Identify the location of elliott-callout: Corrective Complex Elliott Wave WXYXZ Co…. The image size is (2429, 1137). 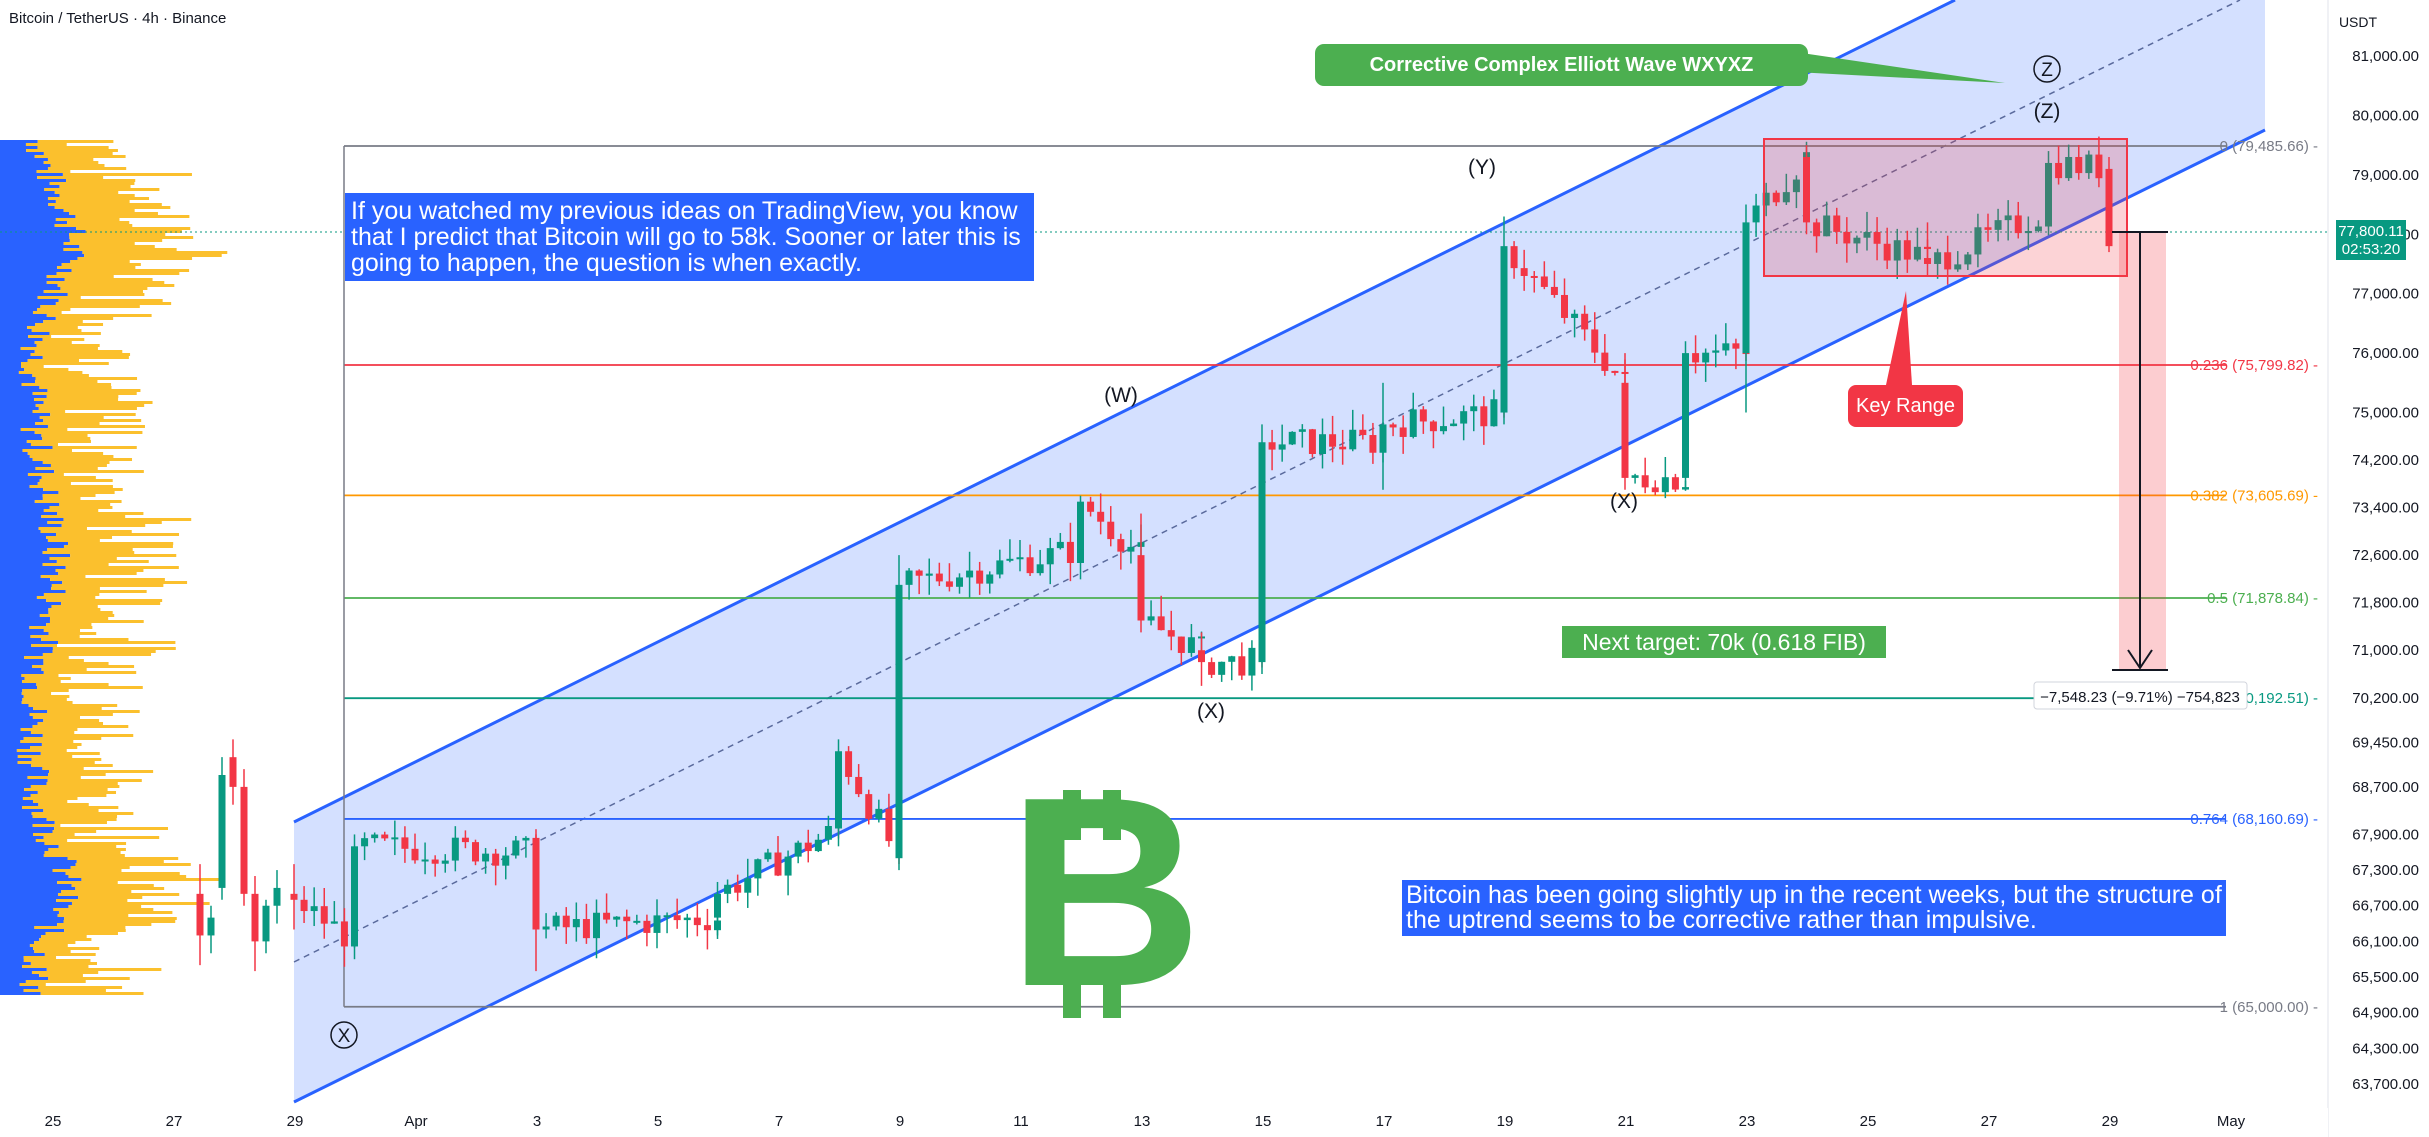
(1561, 81).